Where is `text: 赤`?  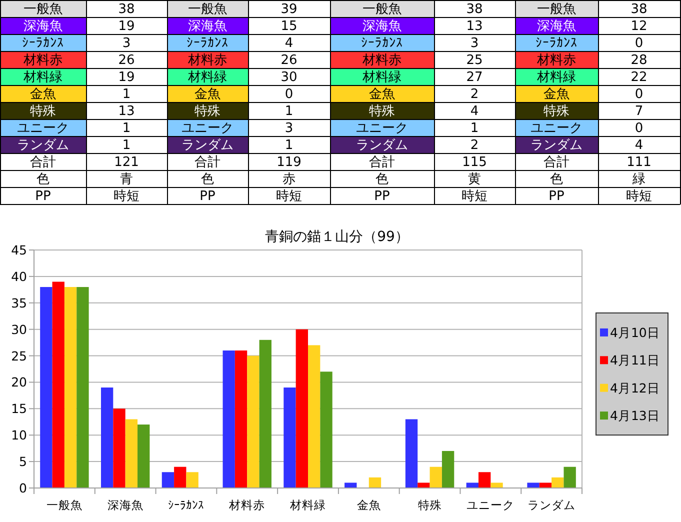 text: 赤 is located at coordinates (289, 179).